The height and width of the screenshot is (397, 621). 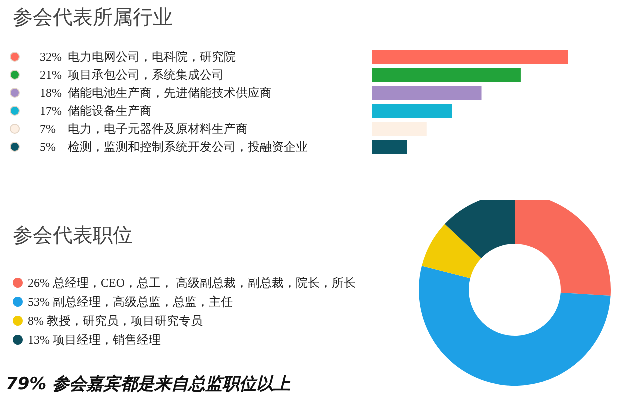 I want to click on legend-label: 13% 项目经理，销售经理, so click(x=94, y=340).